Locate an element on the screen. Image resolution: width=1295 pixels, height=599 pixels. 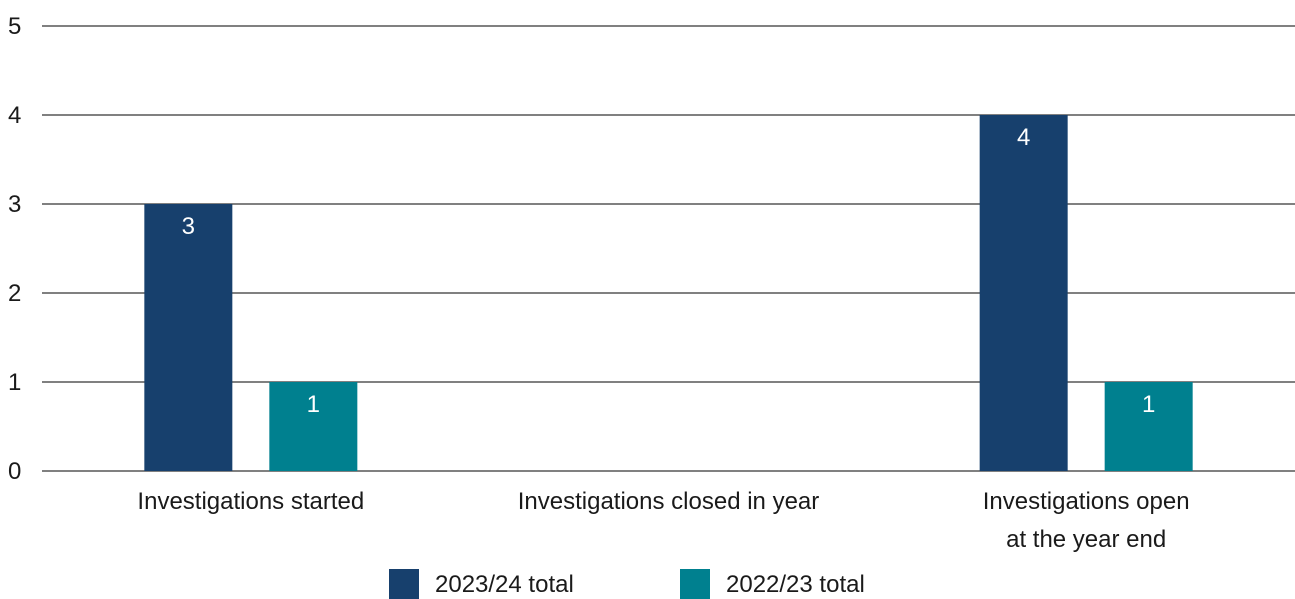
x-category-label: at the year end is located at coordinates (1086, 539).